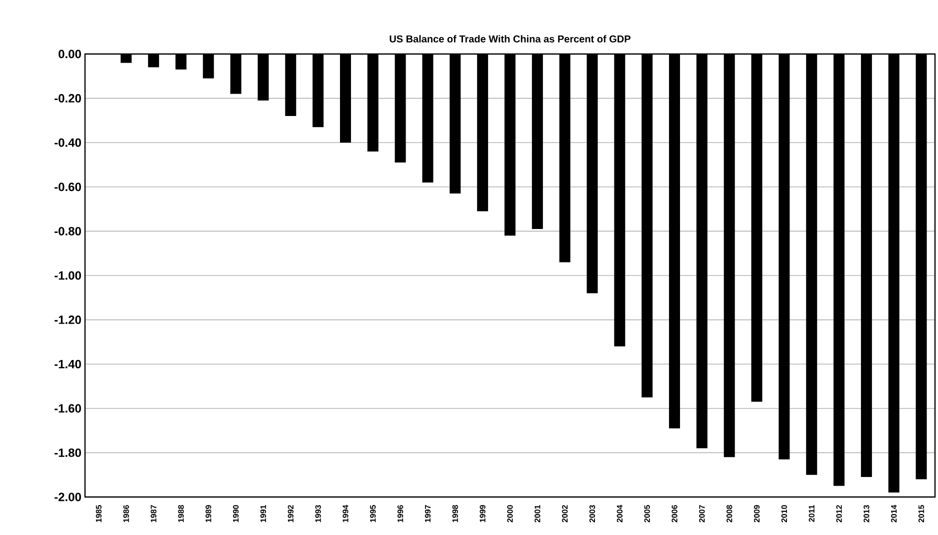 Image resolution: width=938 pixels, height=535 pixels. I want to click on y-tick-label: -0.60, so click(67, 187).